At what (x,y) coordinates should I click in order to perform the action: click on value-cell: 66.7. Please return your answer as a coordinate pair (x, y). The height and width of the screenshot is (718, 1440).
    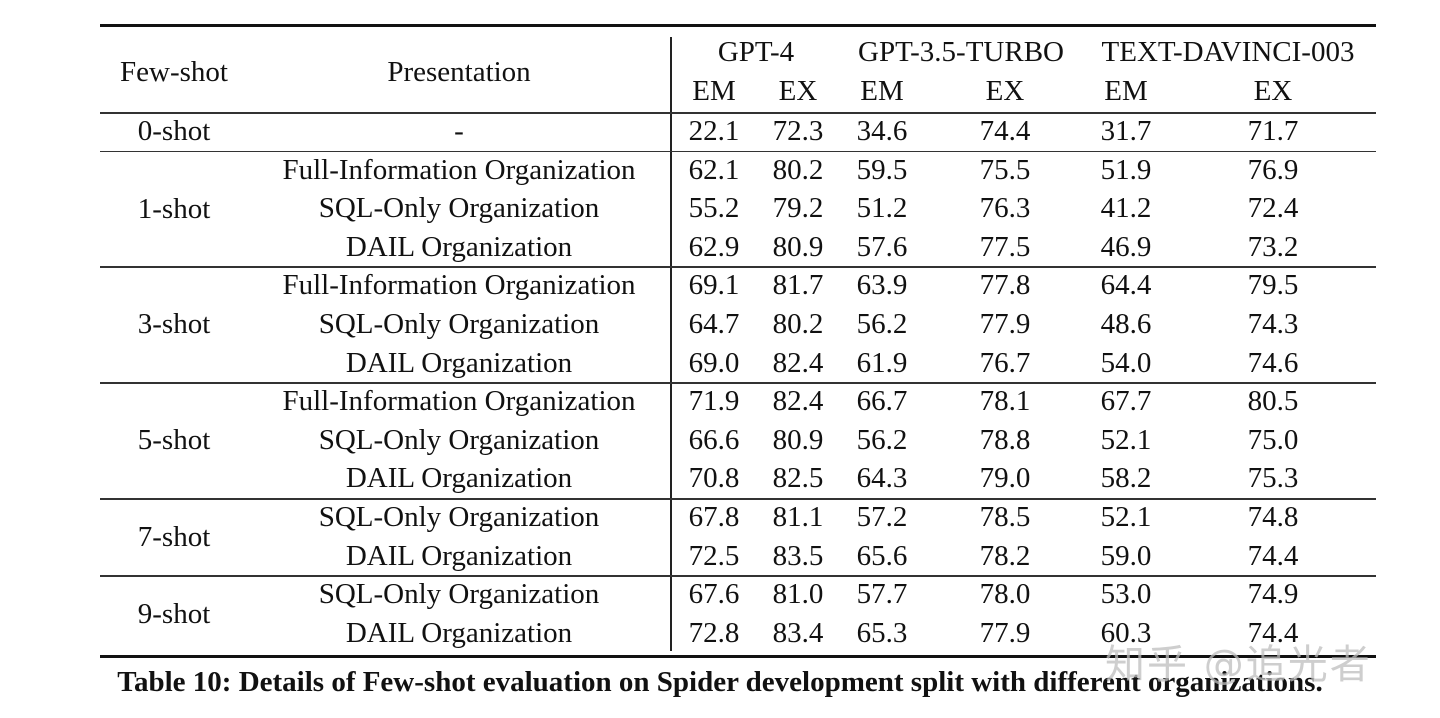
    Looking at the image, I should click on (882, 401).